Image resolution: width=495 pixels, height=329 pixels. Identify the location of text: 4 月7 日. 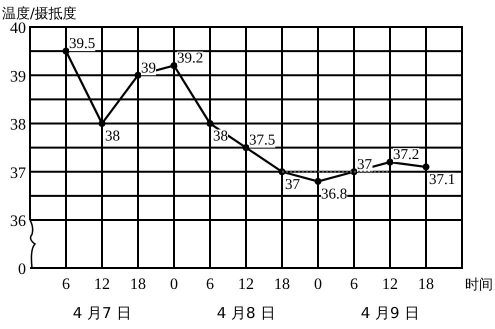
(102, 313).